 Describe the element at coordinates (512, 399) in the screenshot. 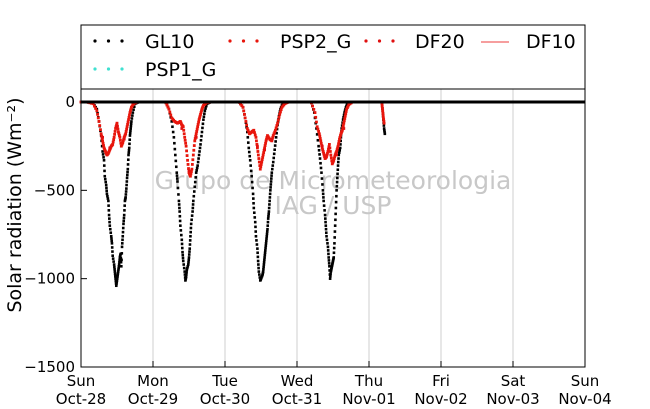

I see `x-tick-label-date: Nov-03` at that location.